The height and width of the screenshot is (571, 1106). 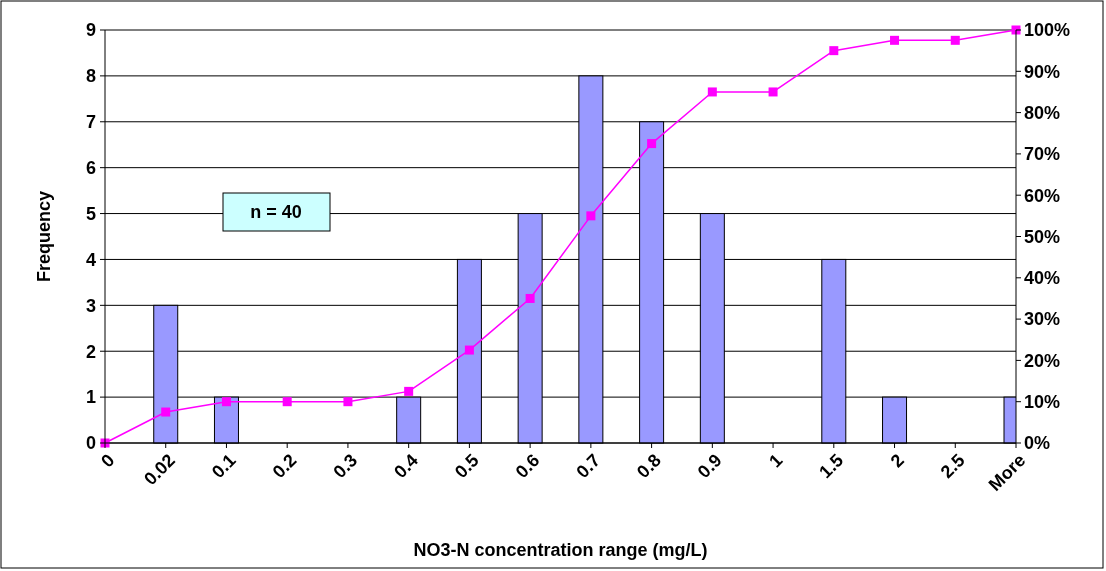 I want to click on y2-tick-label: 50%, so click(x=1042, y=236).